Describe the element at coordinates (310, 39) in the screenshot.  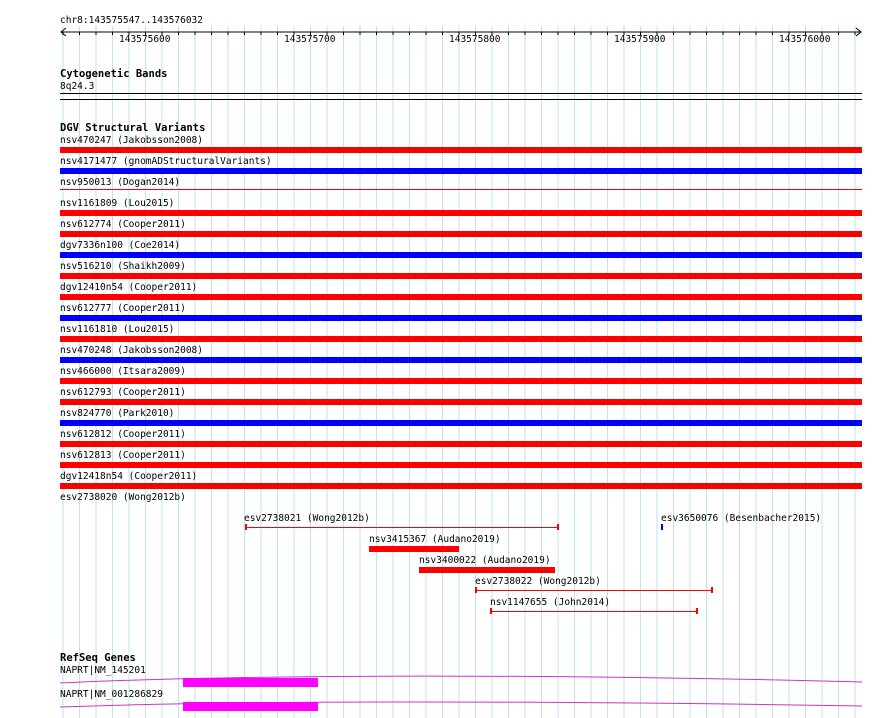
I see `ruler-tick-label: 143575700` at that location.